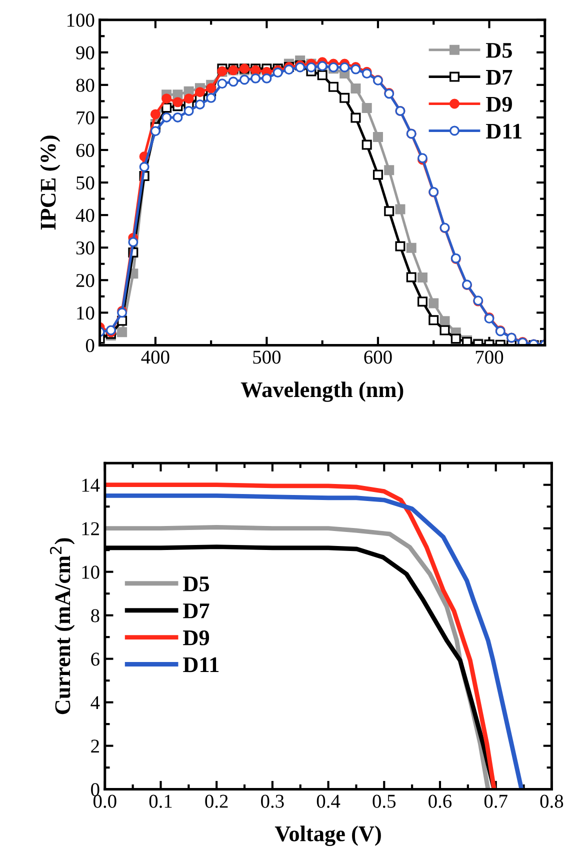 This screenshot has width=567, height=863. I want to click on y-tick-label: 100, so click(80, 20).